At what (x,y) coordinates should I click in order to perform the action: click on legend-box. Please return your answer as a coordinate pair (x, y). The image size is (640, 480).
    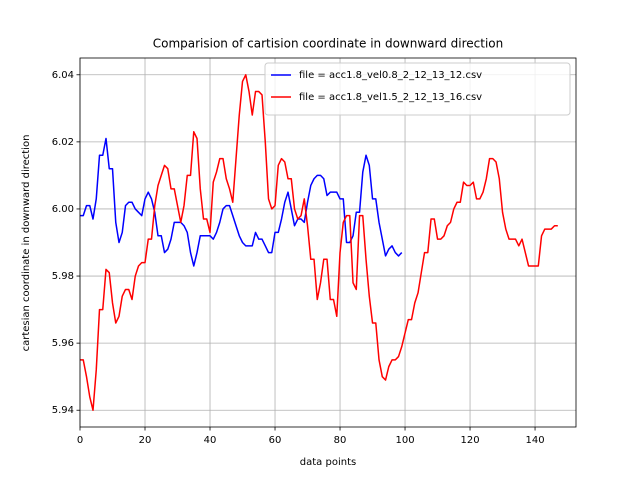
    Looking at the image, I should click on (417, 89).